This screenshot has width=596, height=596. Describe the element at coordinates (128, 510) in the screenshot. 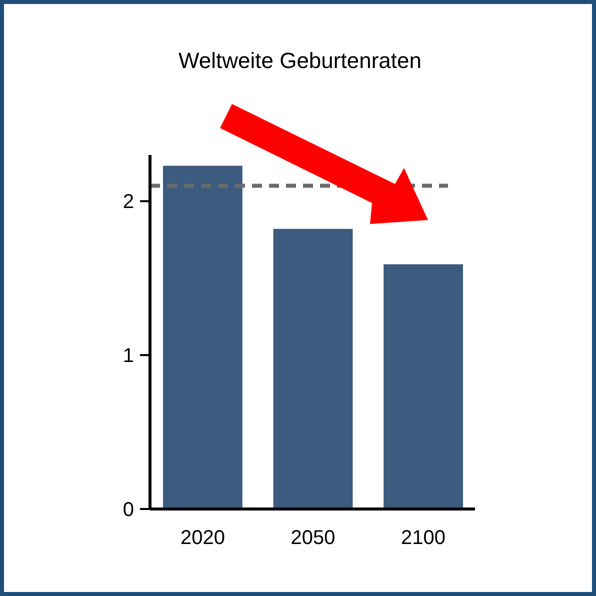

I see `y-tick-label: 0` at that location.